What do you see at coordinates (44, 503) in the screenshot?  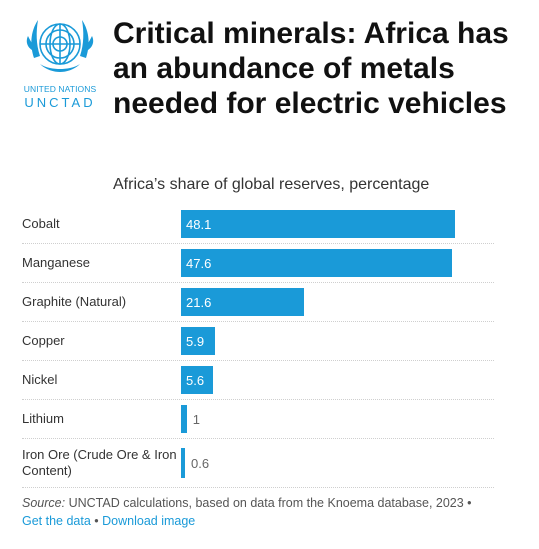 I see `source-label: Source:` at bounding box center [44, 503].